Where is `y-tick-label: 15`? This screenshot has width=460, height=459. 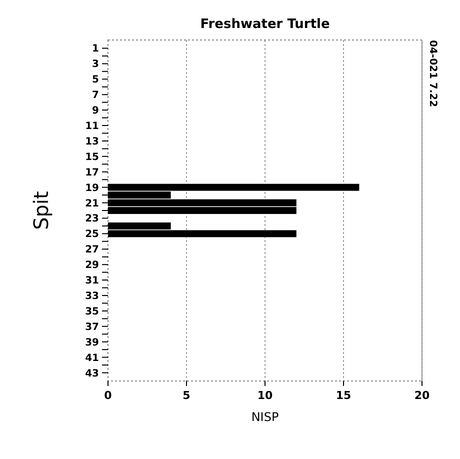 y-tick-label: 15 is located at coordinates (92, 157).